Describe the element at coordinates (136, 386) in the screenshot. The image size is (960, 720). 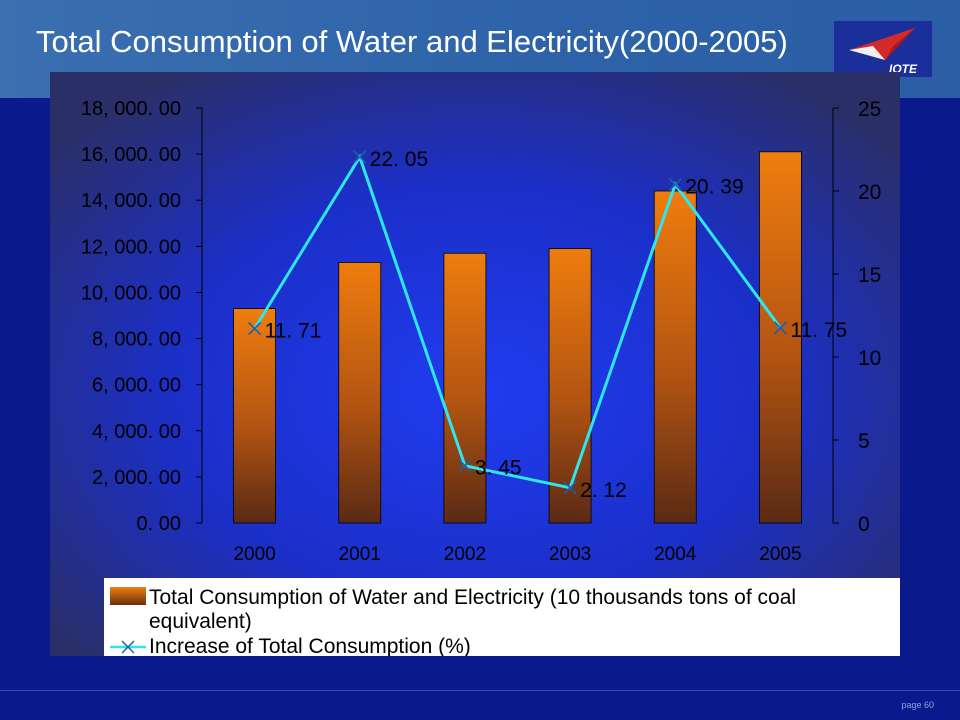
I see `left-tick-label: 6, 000. 00` at that location.